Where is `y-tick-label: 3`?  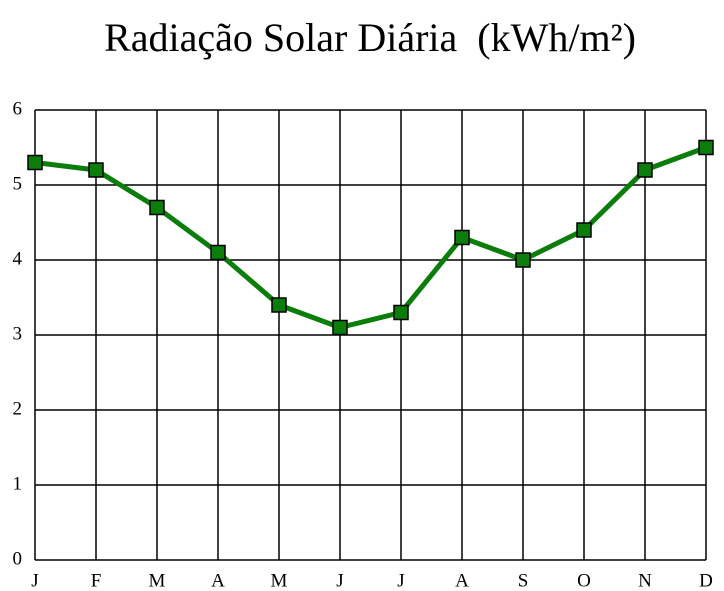
y-tick-label: 3 is located at coordinates (18, 333).